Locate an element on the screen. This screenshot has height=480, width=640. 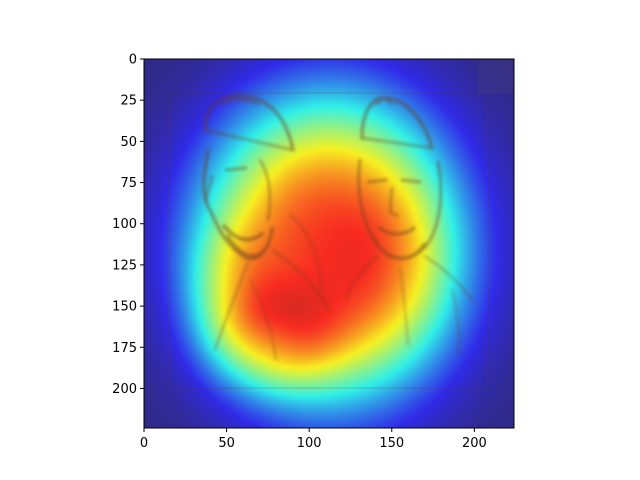
y-tick-label: 100 is located at coordinates (124, 224).